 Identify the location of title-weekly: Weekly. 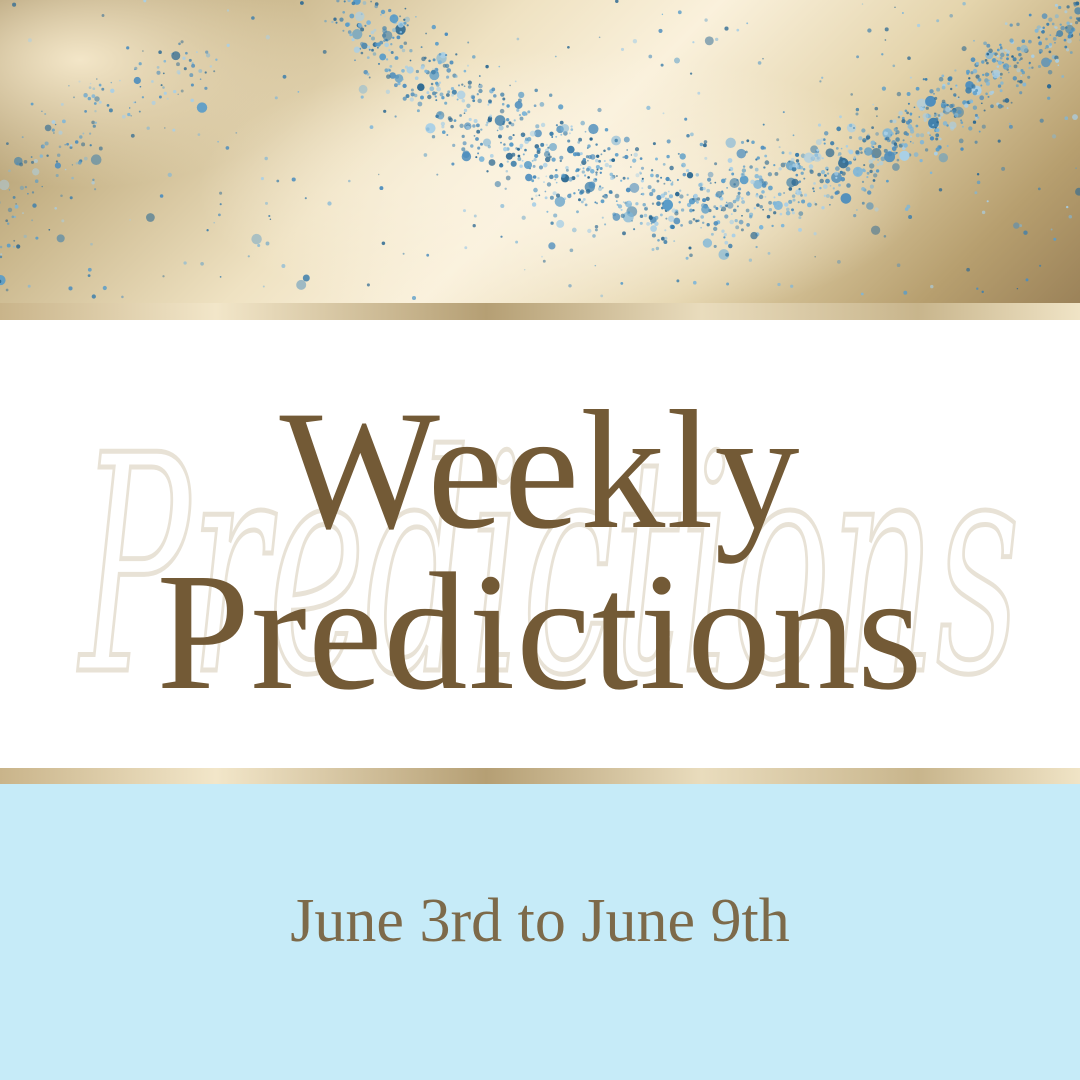
(540, 470).